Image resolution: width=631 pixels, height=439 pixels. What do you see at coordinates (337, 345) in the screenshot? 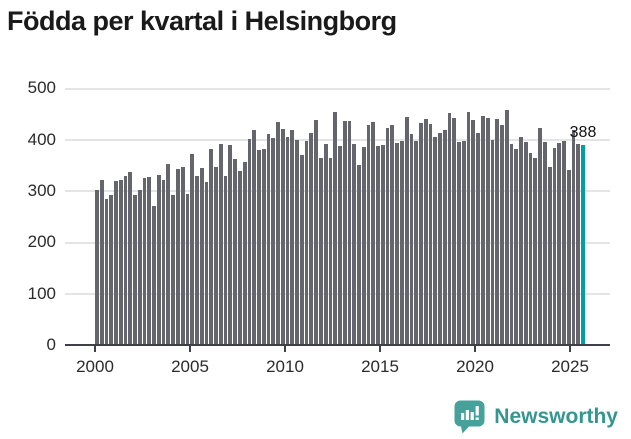
I see `x-axis-line` at bounding box center [337, 345].